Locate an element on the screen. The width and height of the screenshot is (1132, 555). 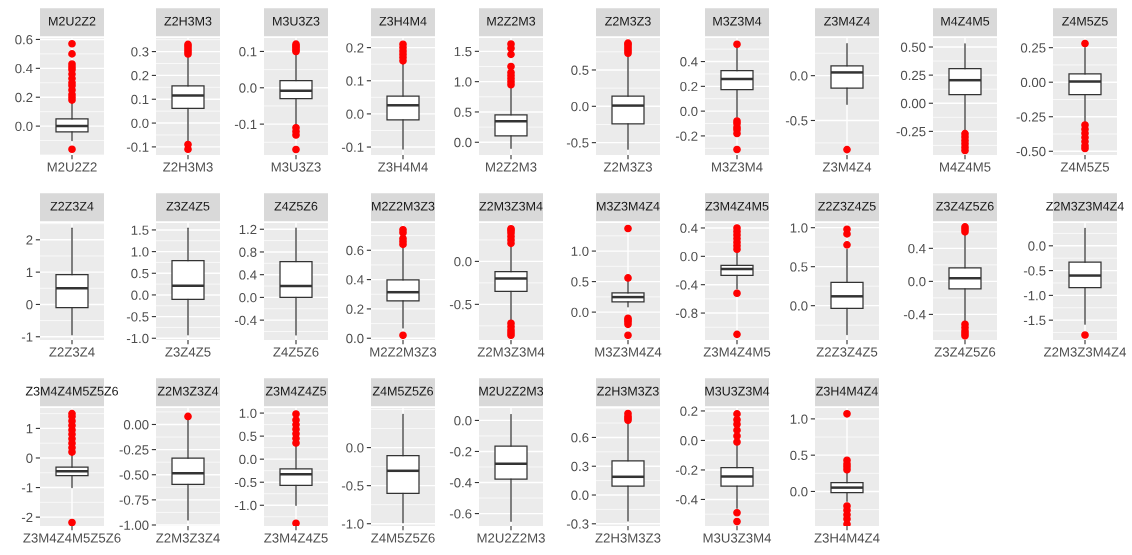
x-tick-label: M3U3Z3 is located at coordinates (296, 167).